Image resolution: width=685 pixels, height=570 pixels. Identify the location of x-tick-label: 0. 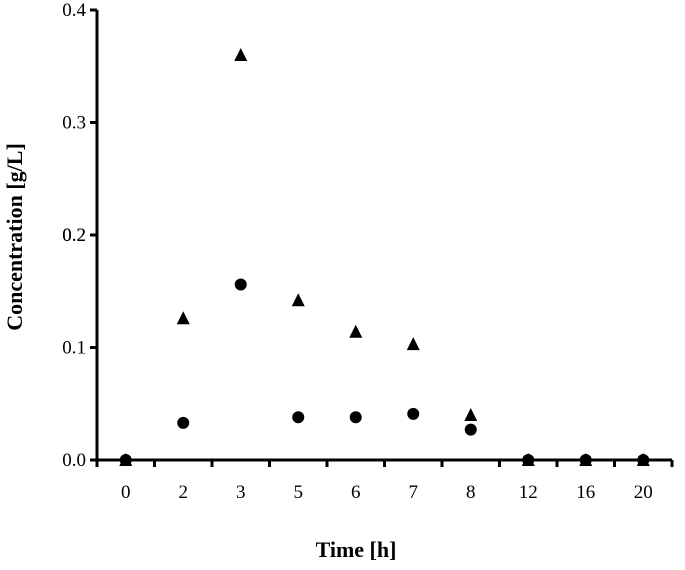
(126, 492).